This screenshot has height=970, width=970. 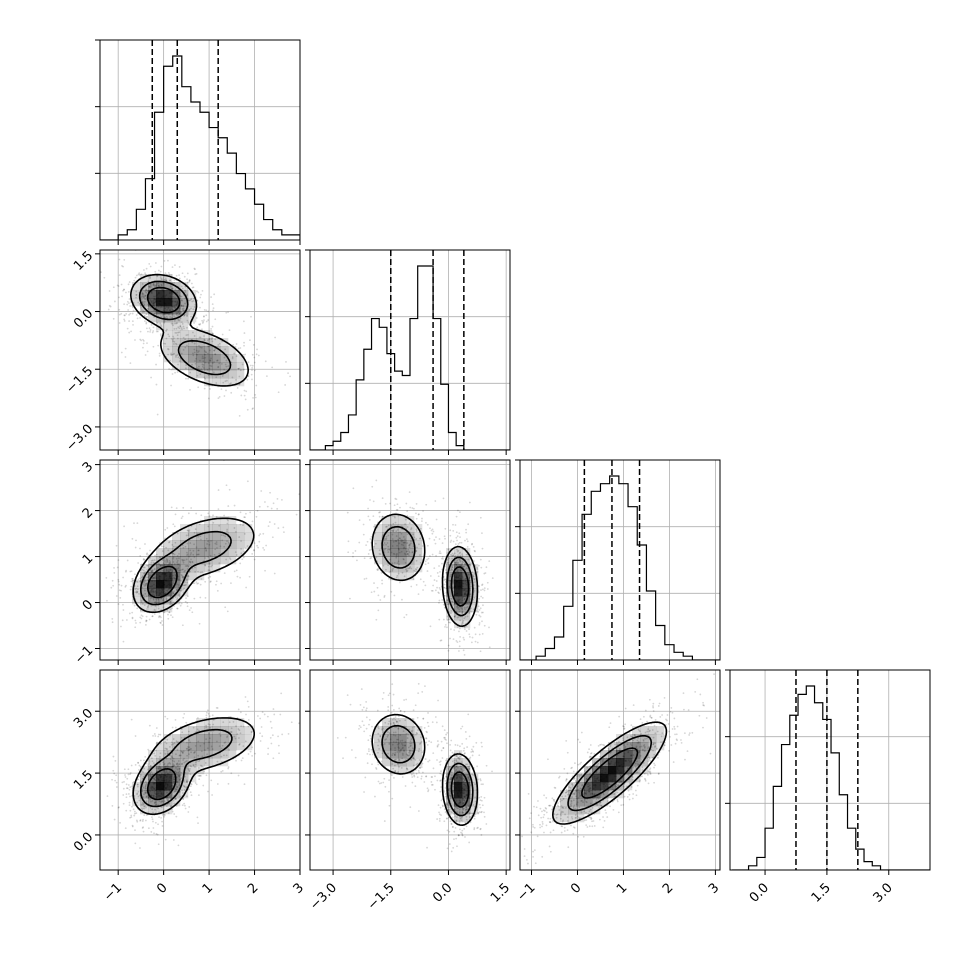 I want to click on panel-2-0: −1 0 1 2 3, so click(x=186, y=563).